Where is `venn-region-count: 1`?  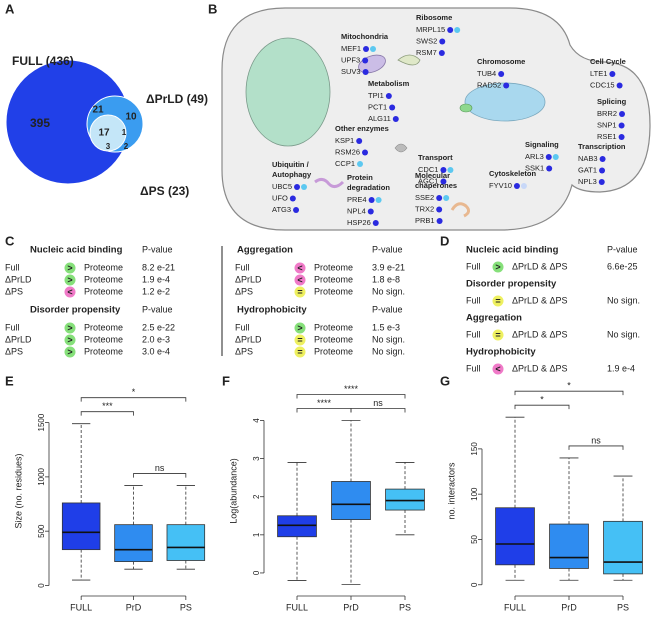
venn-region-count: 1 is located at coordinates (124, 132).